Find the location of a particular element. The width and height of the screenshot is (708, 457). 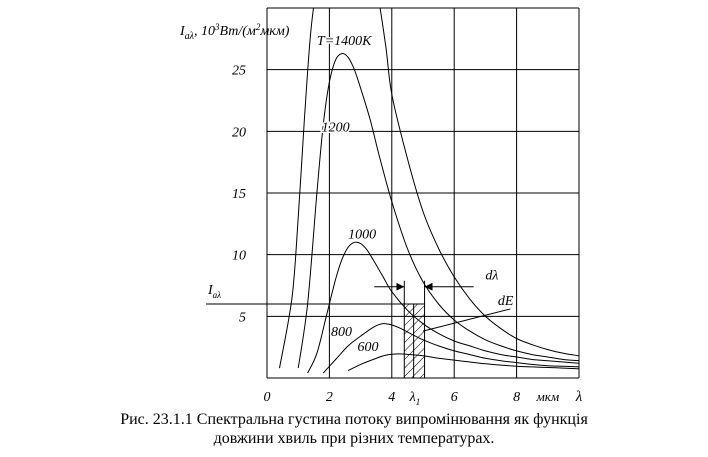

intensity-level-label: Iаλ is located at coordinates (214, 291).